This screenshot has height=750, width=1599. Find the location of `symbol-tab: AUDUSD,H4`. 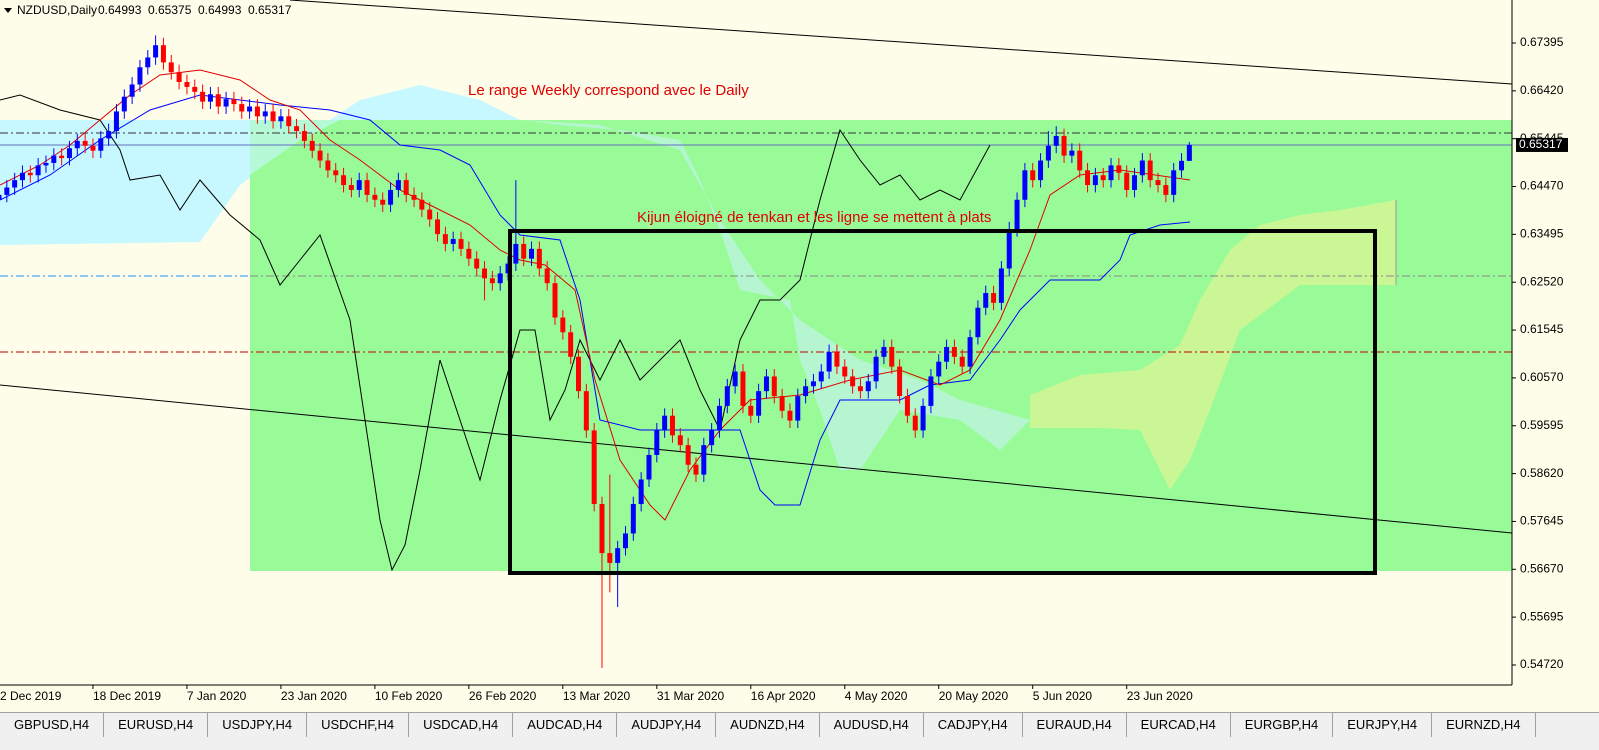

symbol-tab: AUDUSD,H4 is located at coordinates (872, 725).